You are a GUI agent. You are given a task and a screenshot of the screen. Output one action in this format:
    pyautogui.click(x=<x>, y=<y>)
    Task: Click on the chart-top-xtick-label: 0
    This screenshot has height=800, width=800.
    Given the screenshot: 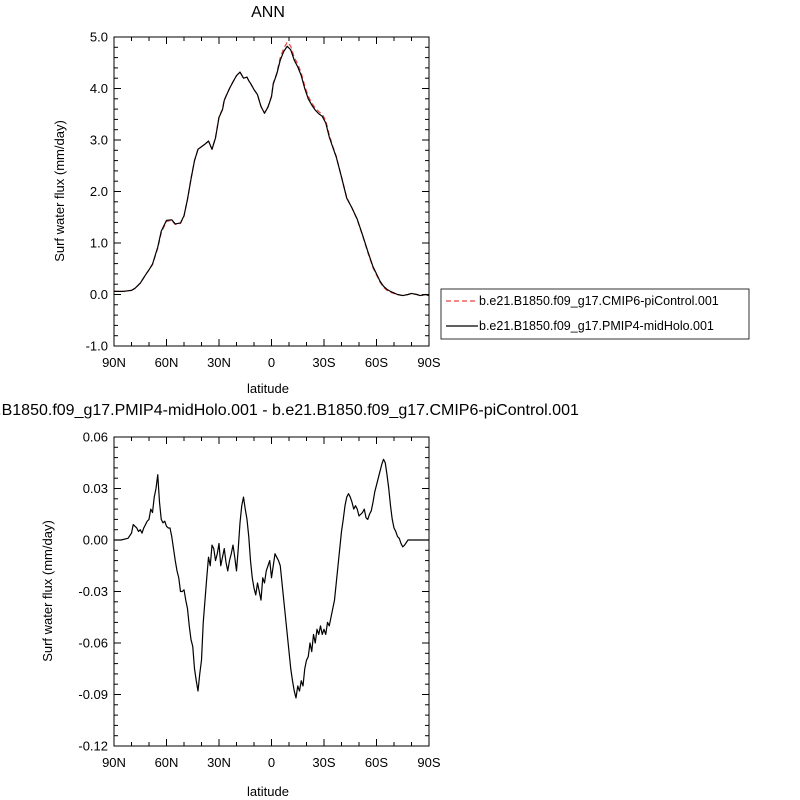 What is the action you would take?
    pyautogui.click(x=271, y=362)
    